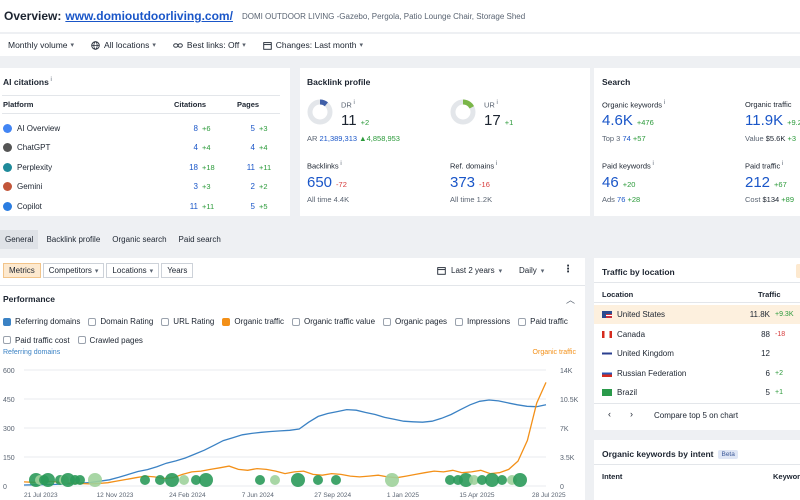 The width and height of the screenshot is (800, 500). I want to click on location-row: United Kingdom 12, so click(697, 353).